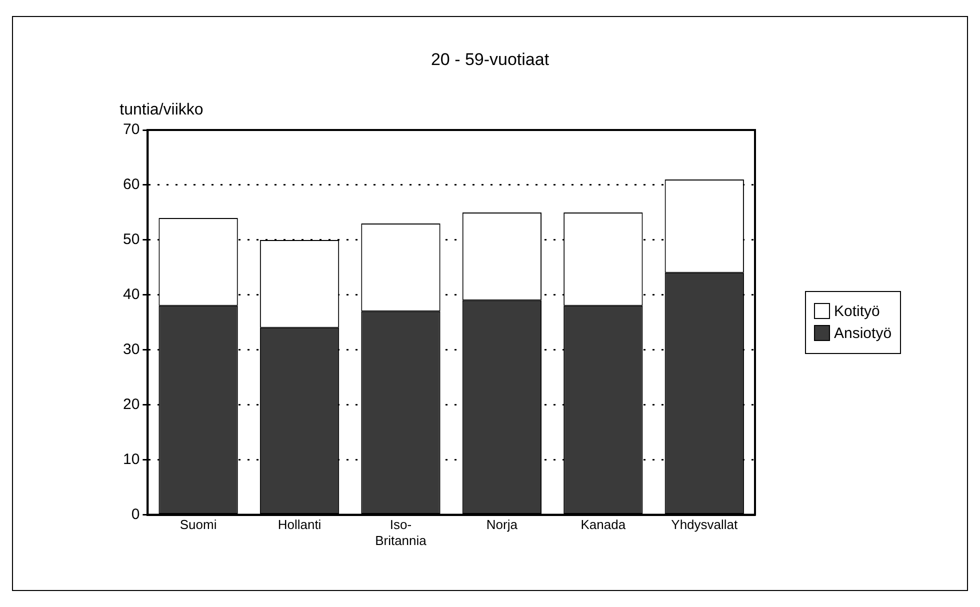 The image size is (980, 607). Describe the element at coordinates (131, 459) in the screenshot. I see `y-tick-label: 10` at that location.